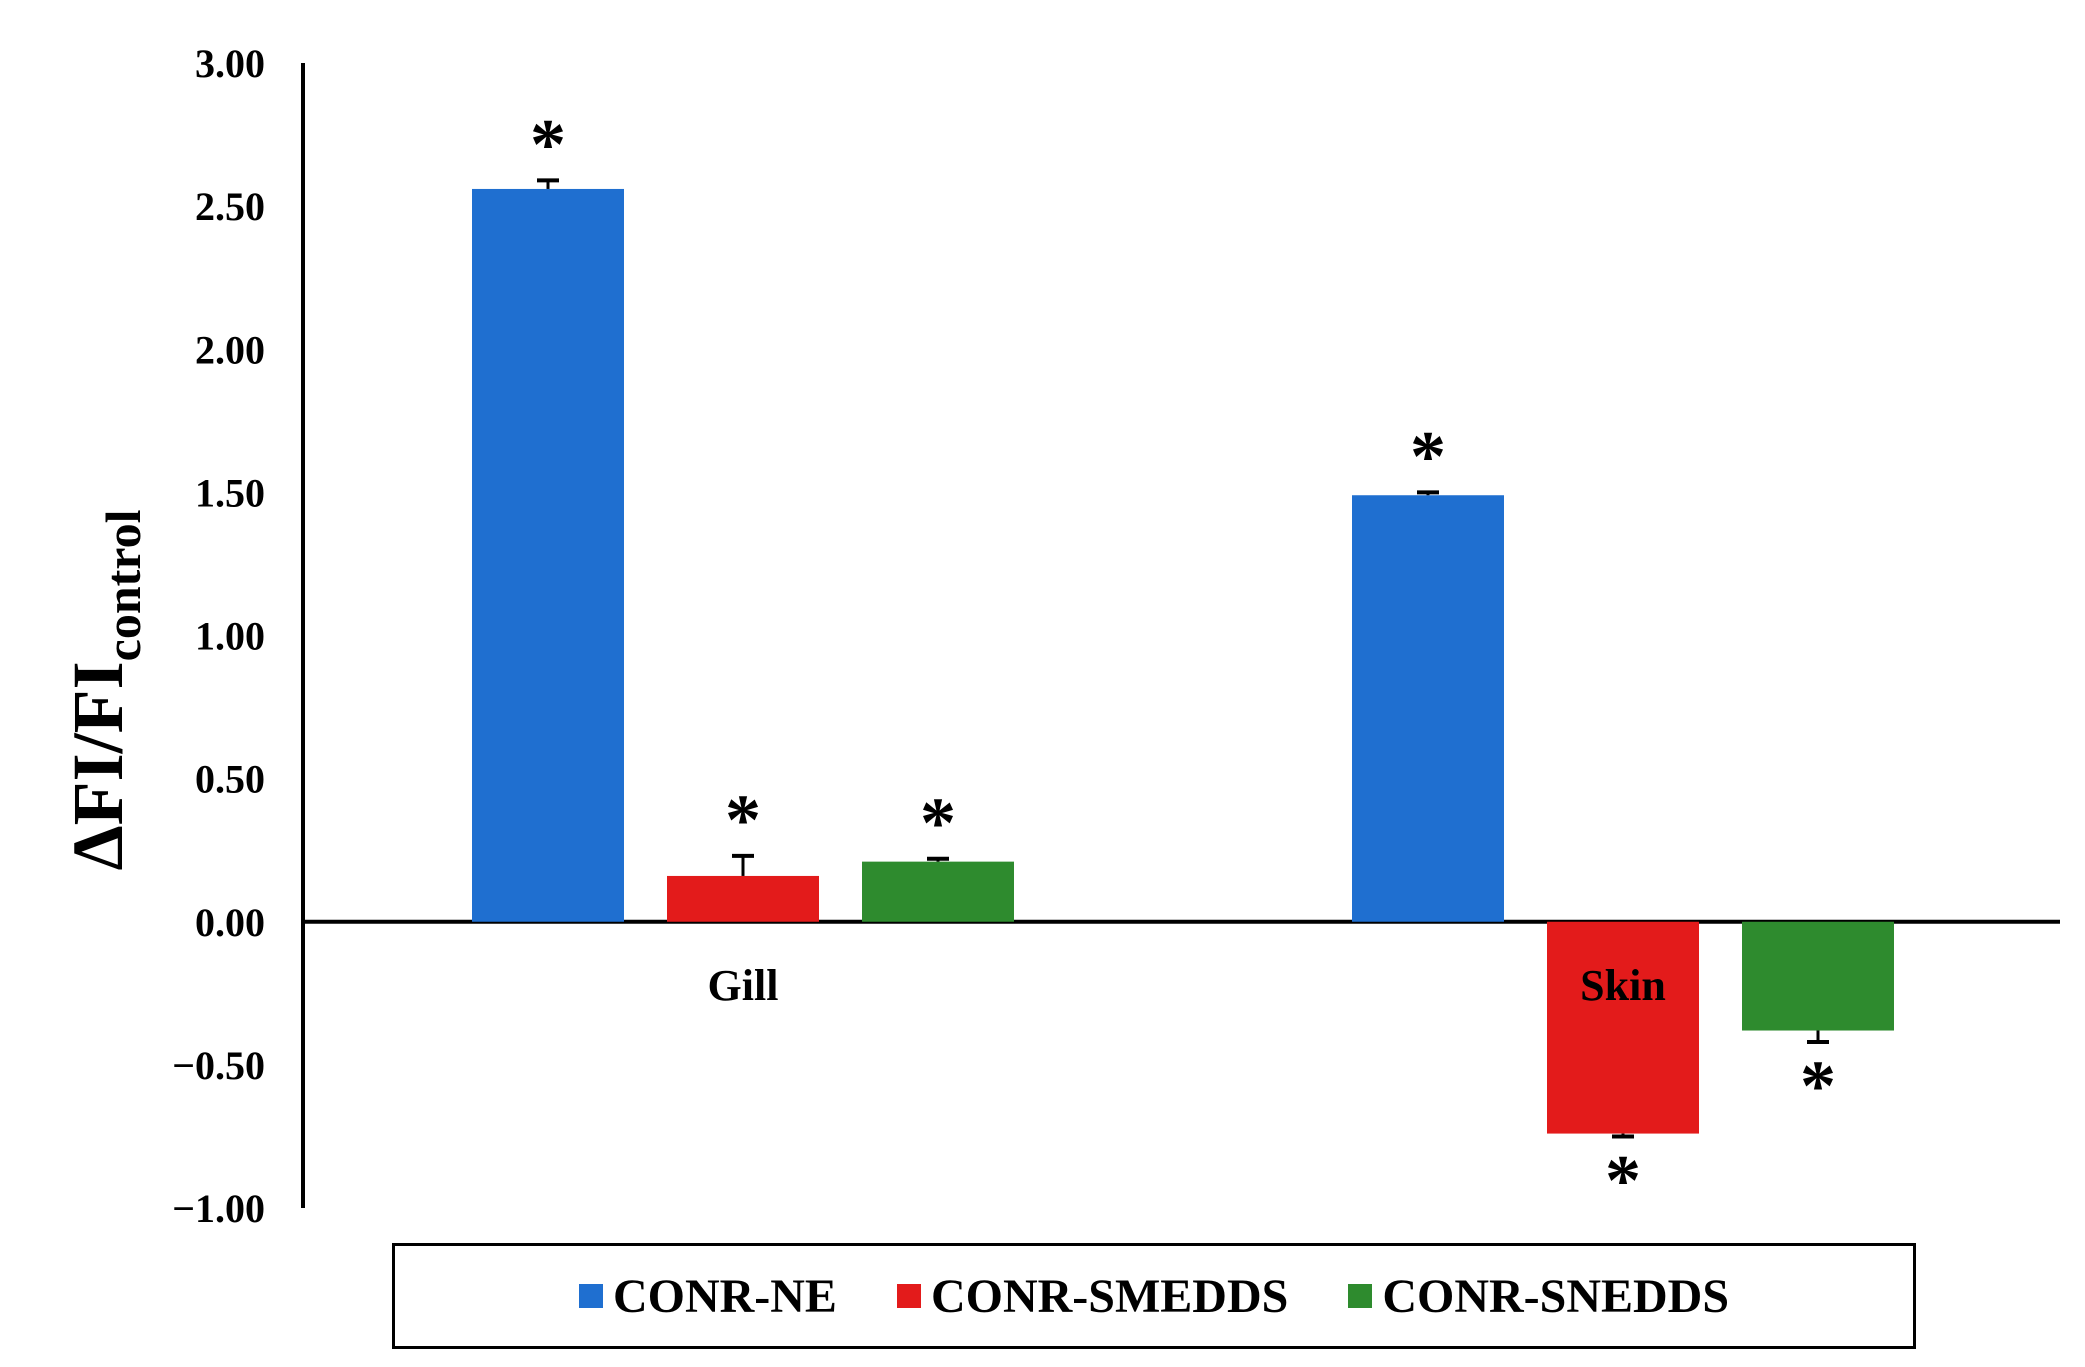 The width and height of the screenshot is (2085, 1367). I want to click on y-tick-label: 3.00, so click(230, 63).